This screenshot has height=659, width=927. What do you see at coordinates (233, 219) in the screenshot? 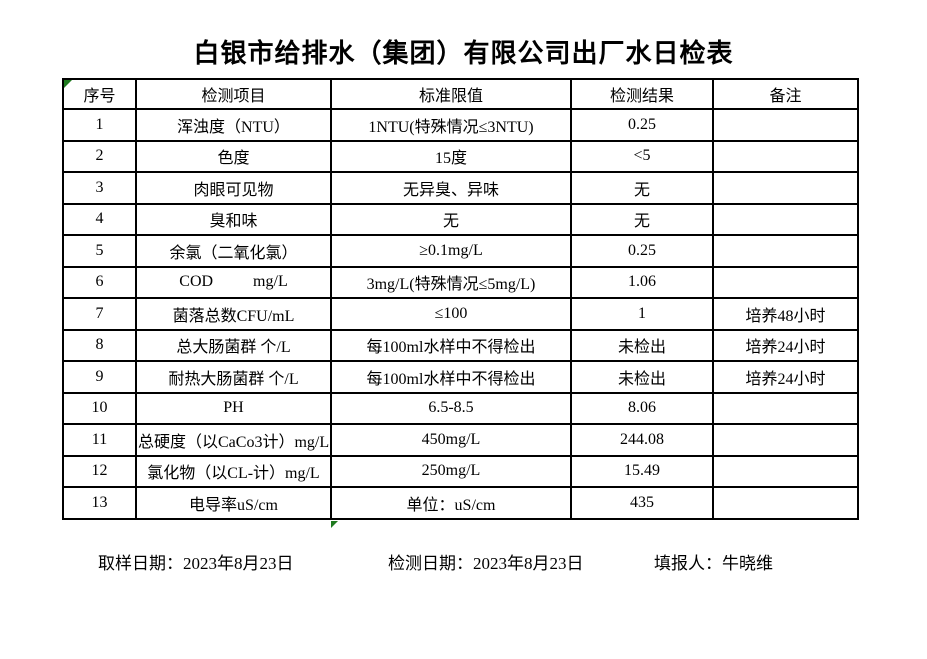
I see `col-item: 臭和味` at bounding box center [233, 219].